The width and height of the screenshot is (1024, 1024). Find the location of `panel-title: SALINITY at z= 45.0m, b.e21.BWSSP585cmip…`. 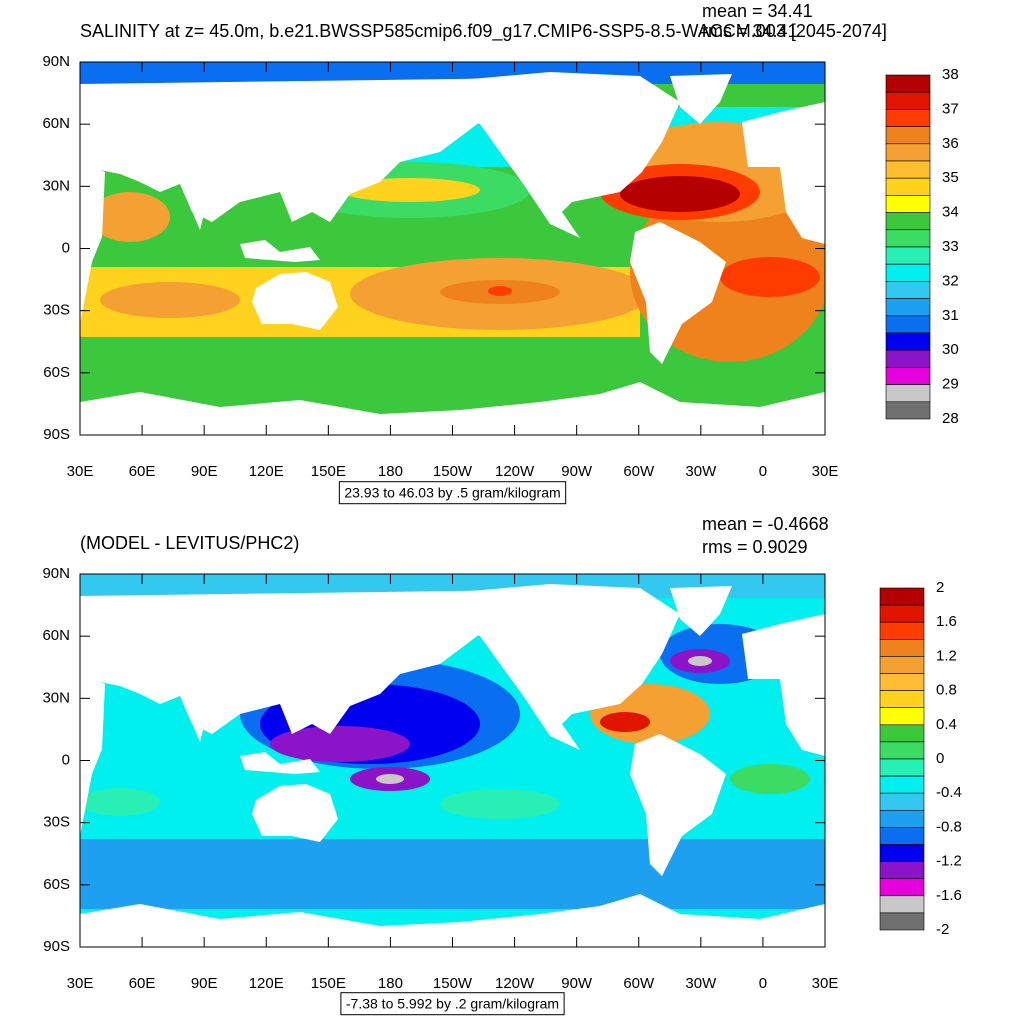

panel-title: SALINITY at z= 45.0m, b.e21.BWSSP585cmip… is located at coordinates (483, 31).